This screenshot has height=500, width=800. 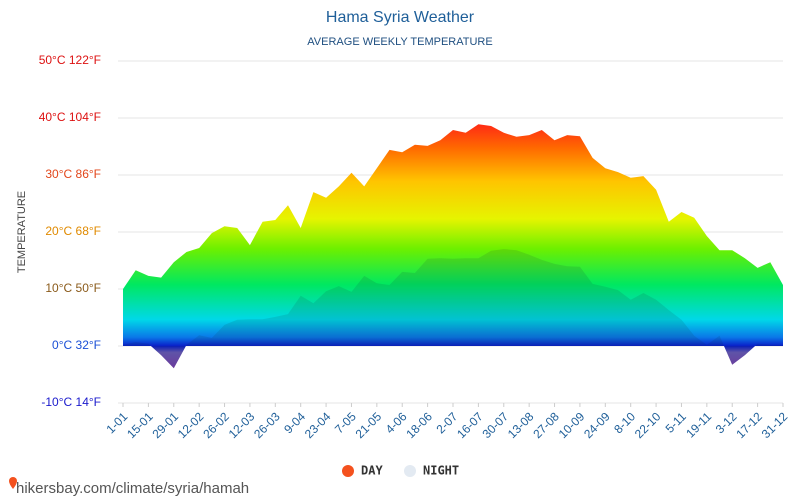 What do you see at coordinates (648, 425) in the screenshot?
I see `x-tick-label: 22-10` at bounding box center [648, 425].